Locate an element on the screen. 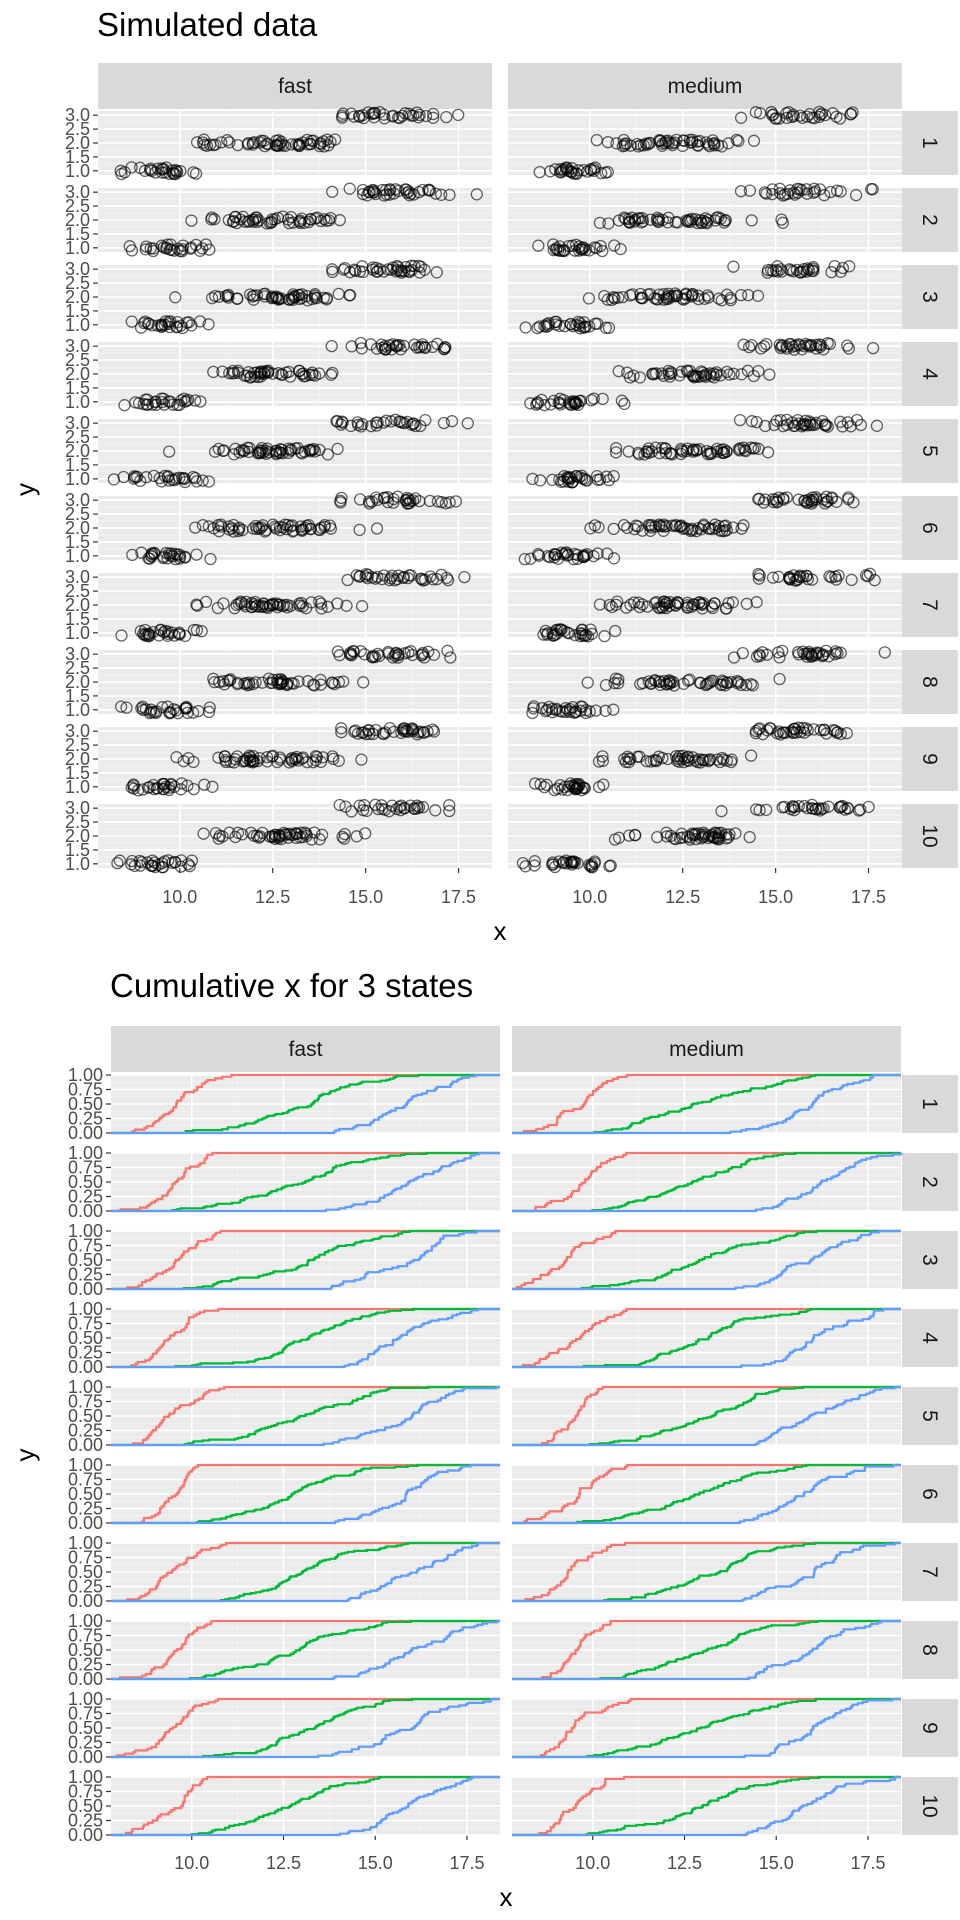 The height and width of the screenshot is (1920, 960). facet-label-row-9: 9 is located at coordinates (929, 759).